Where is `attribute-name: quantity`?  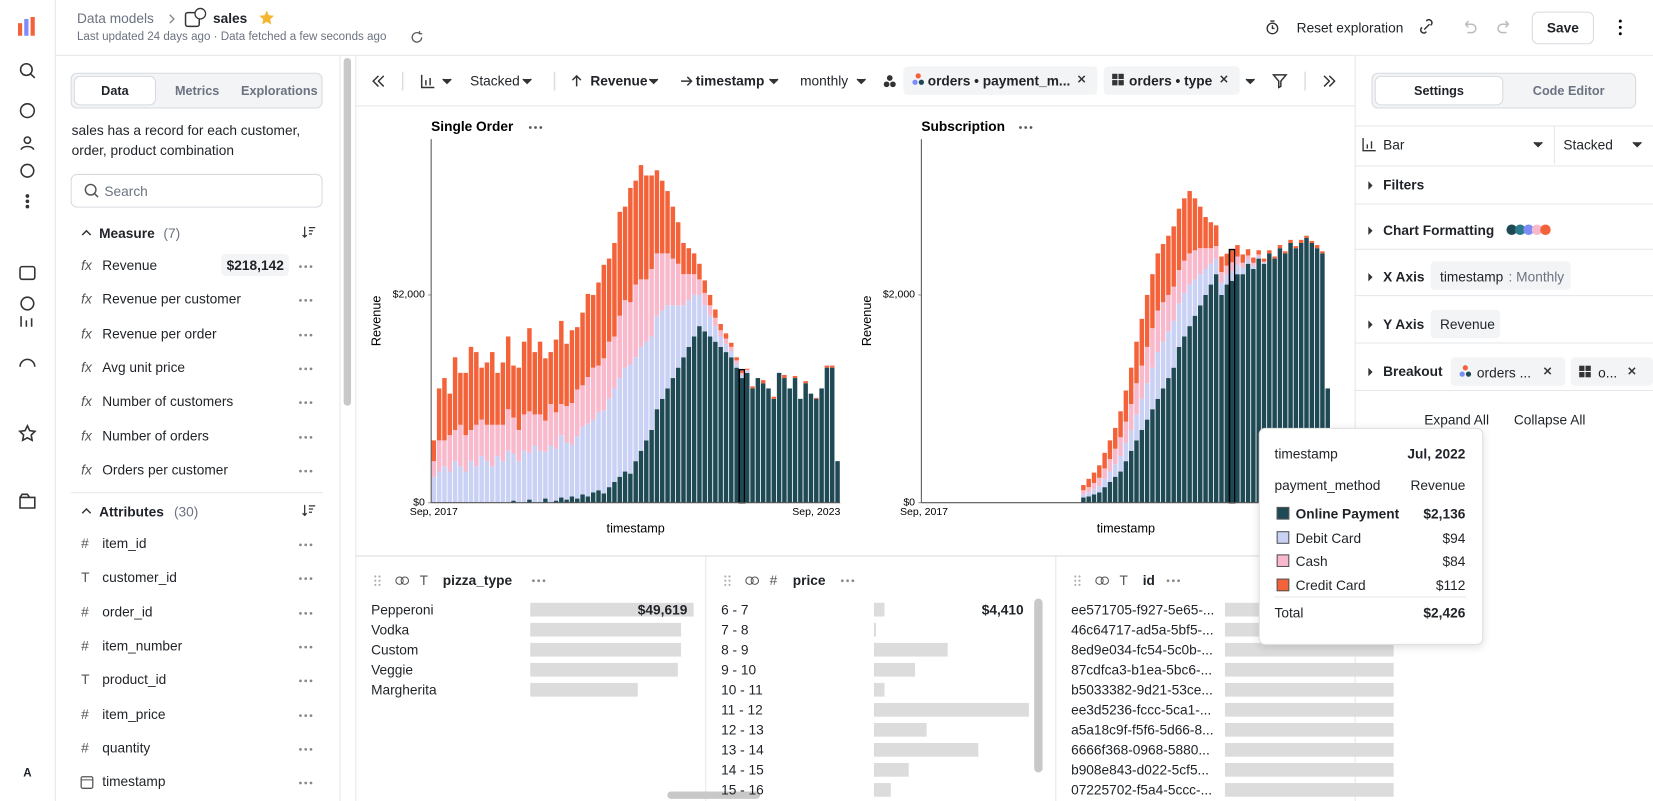 attribute-name: quantity is located at coordinates (126, 747).